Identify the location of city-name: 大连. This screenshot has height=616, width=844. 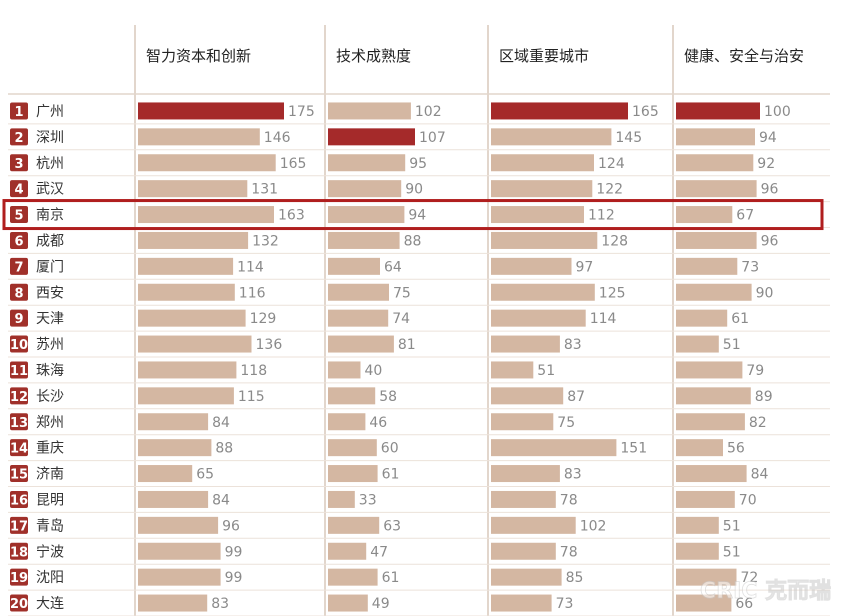
(50, 604).